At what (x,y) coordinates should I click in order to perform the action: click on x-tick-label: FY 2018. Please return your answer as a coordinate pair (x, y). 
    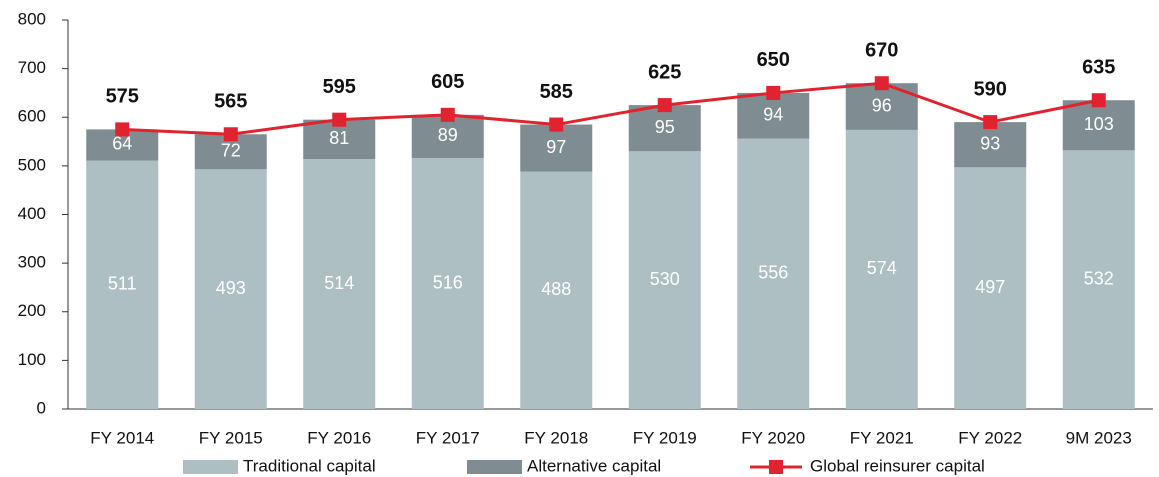
    Looking at the image, I should click on (556, 437).